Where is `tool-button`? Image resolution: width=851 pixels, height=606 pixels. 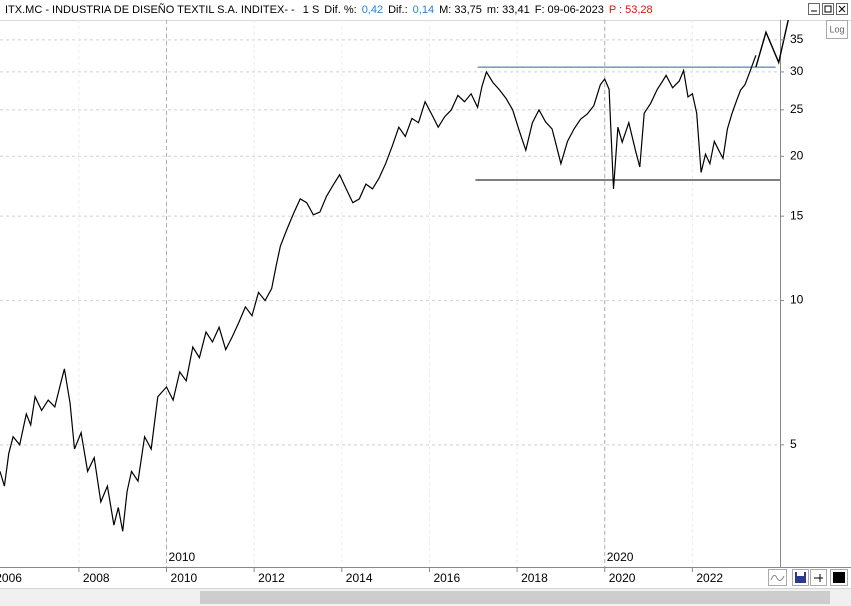
tool-button is located at coordinates (777, 577).